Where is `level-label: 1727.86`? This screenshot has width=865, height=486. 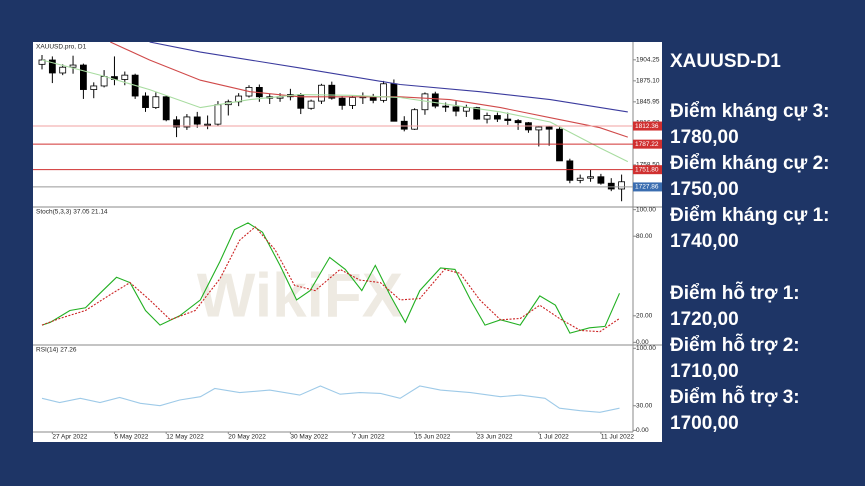
level-label: 1727.86 is located at coordinates (647, 187).